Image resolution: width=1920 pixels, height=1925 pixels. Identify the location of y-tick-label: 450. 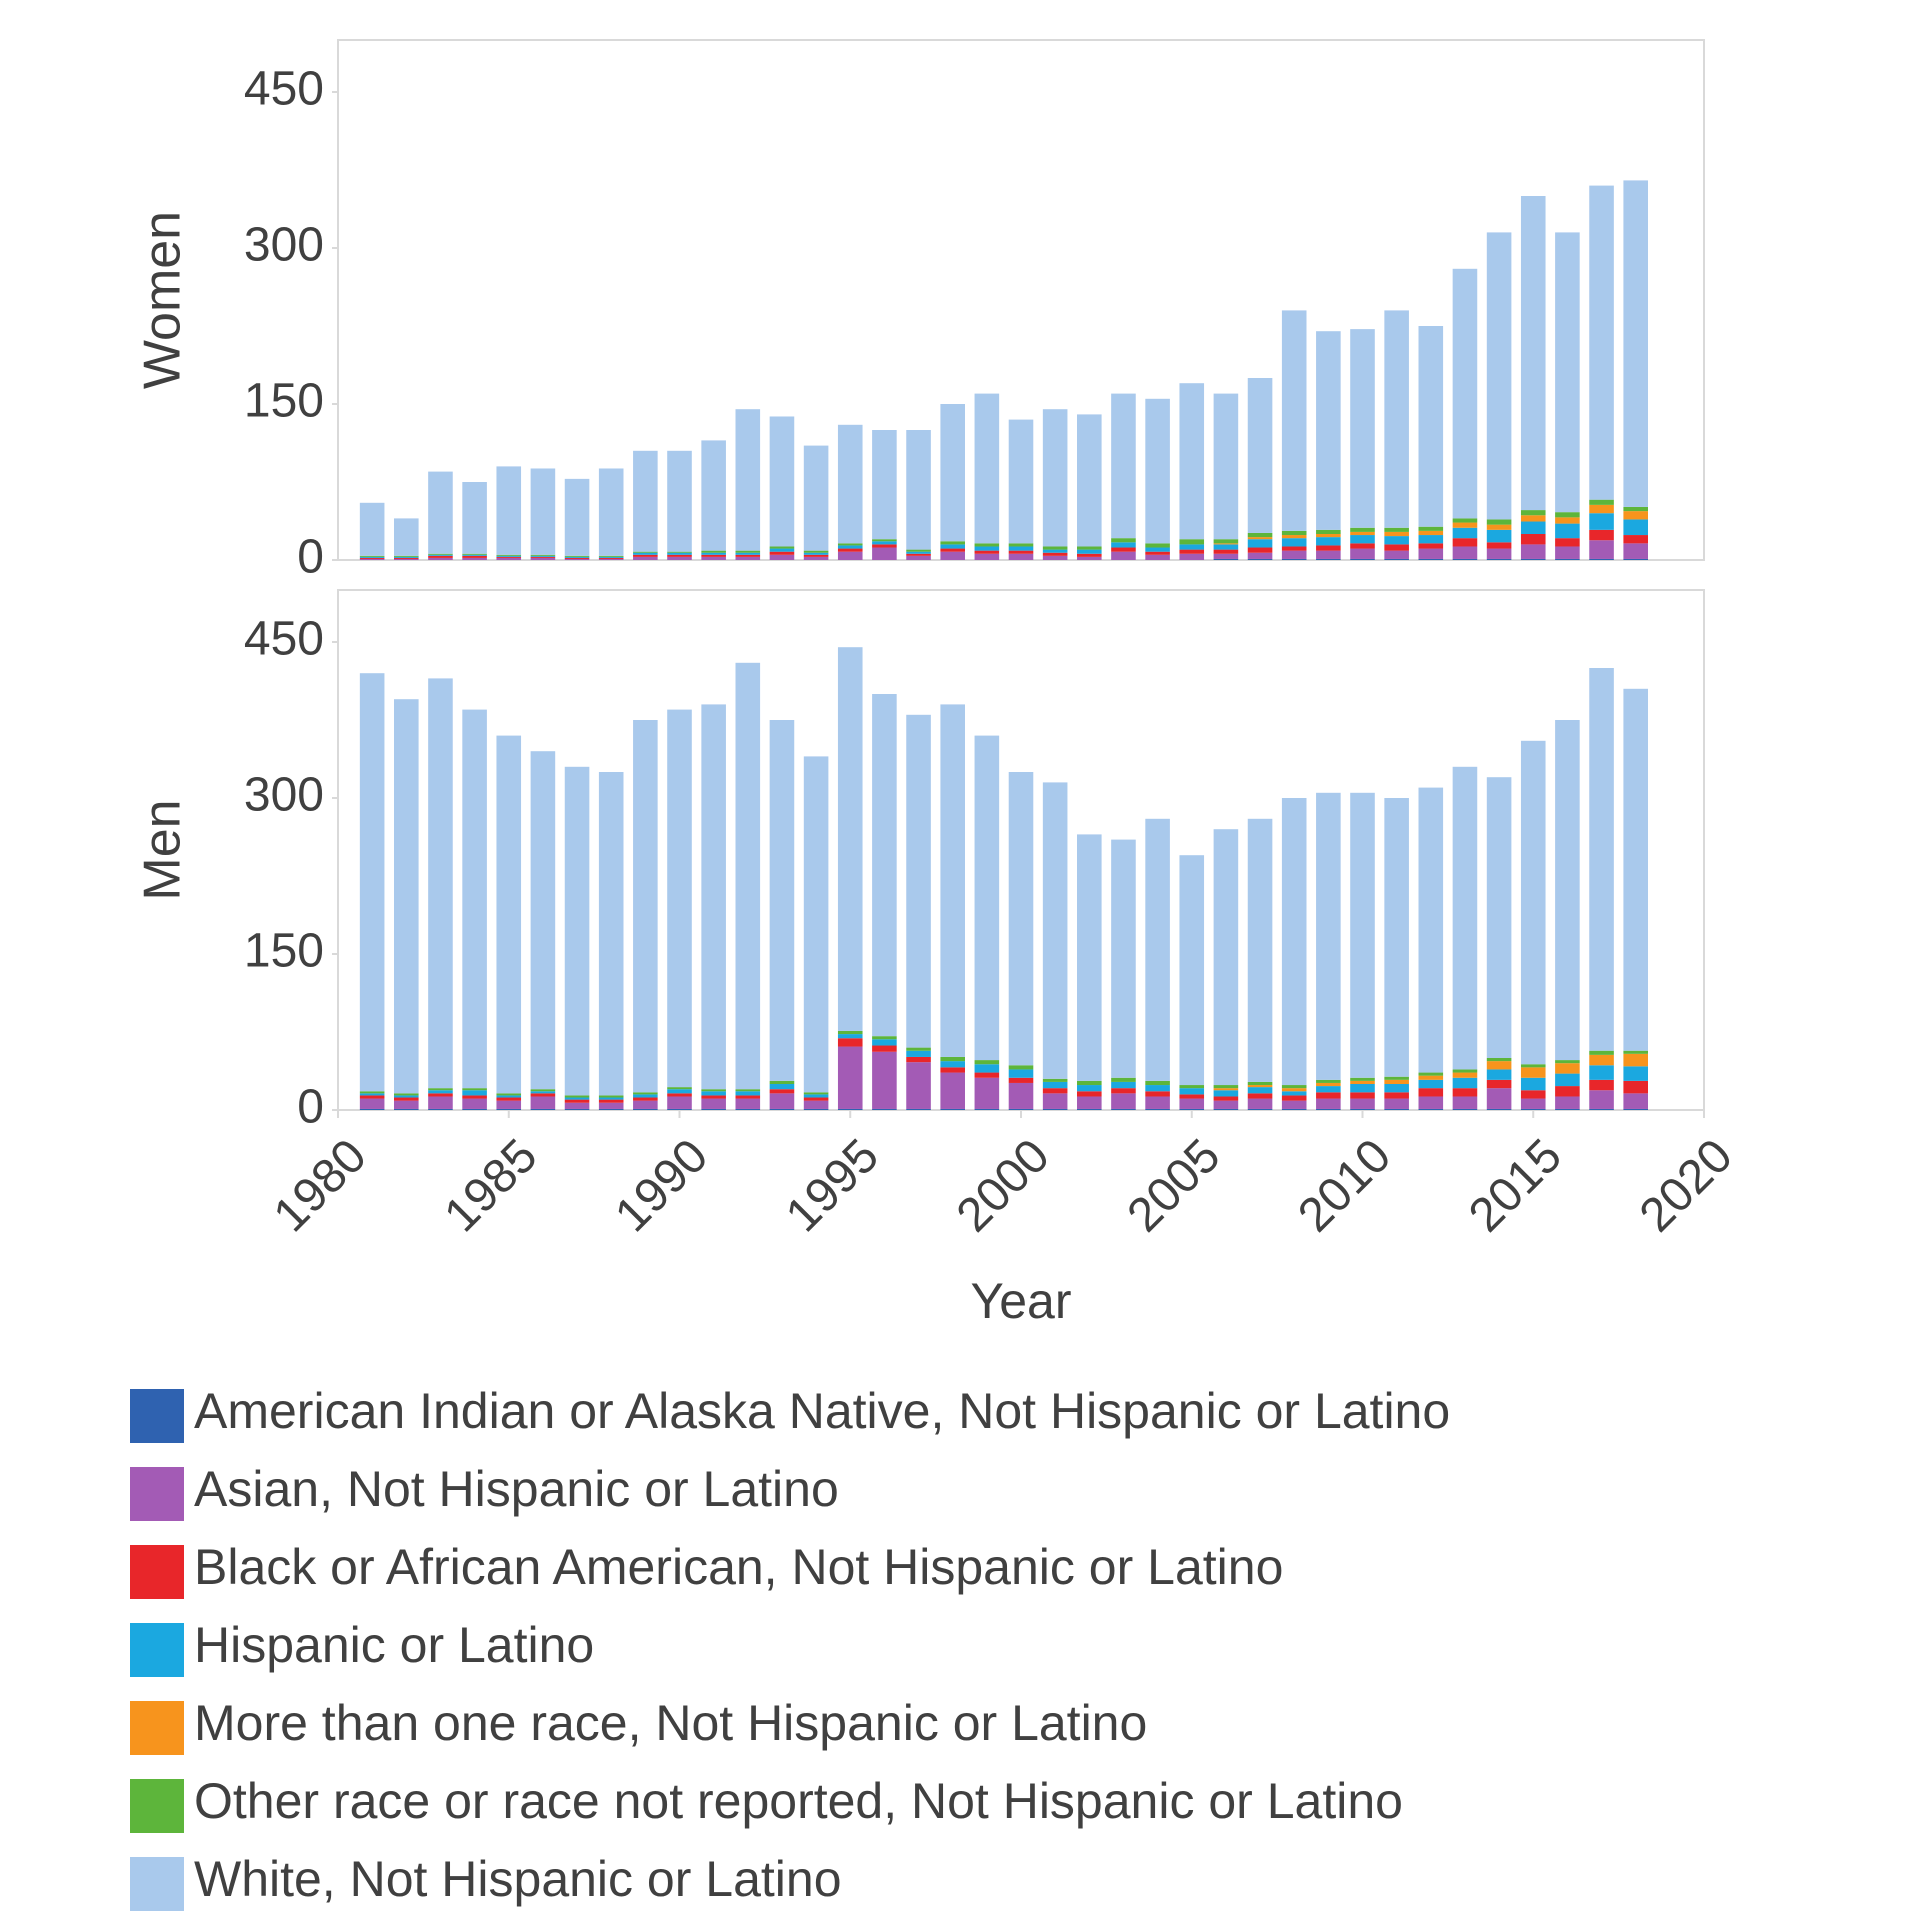
(284, 639).